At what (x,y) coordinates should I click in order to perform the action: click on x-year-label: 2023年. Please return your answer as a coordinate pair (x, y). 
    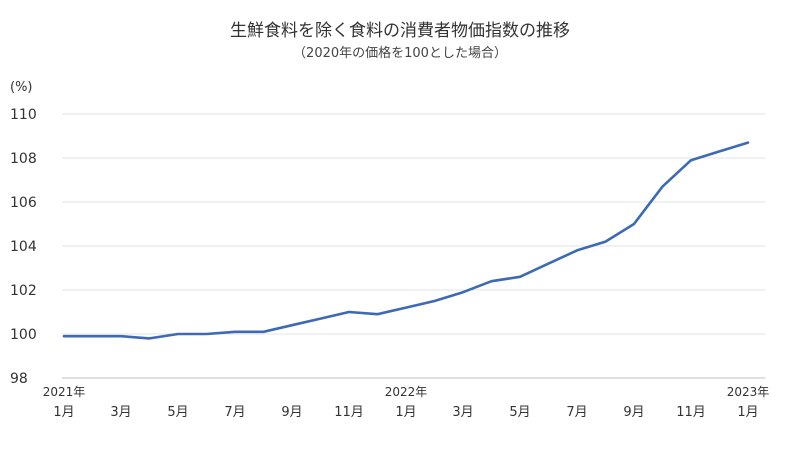
    Looking at the image, I should click on (748, 392).